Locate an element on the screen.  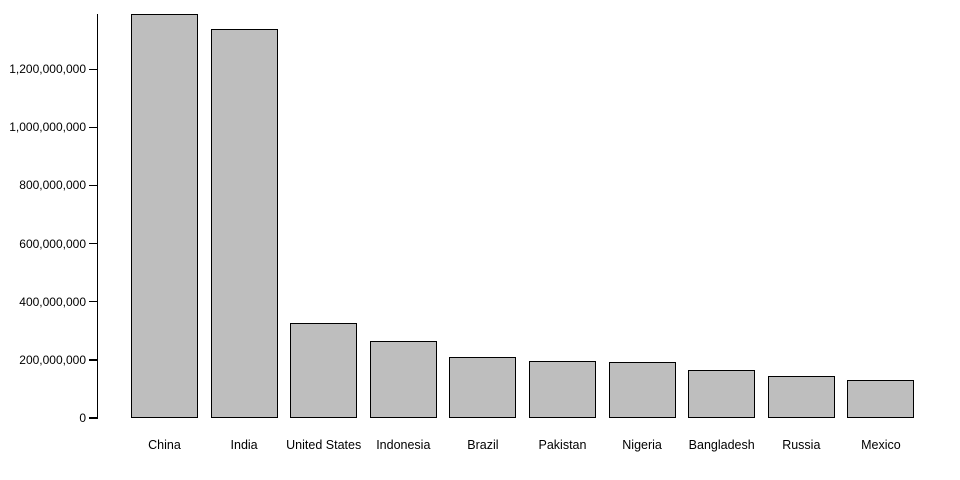
x-category-label-nigeria: Nigeria is located at coordinates (642, 445).